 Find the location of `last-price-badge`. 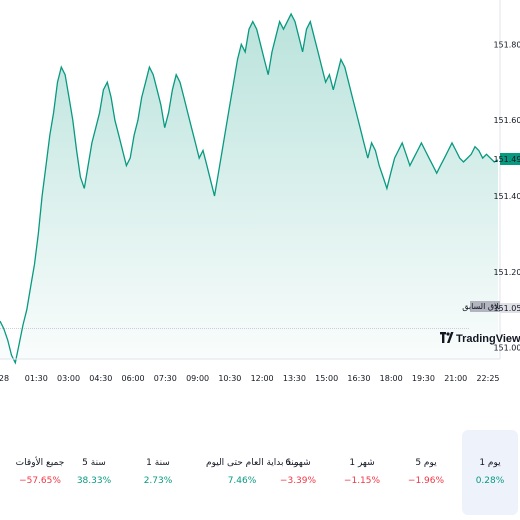

last-price-badge is located at coordinates (510, 159).